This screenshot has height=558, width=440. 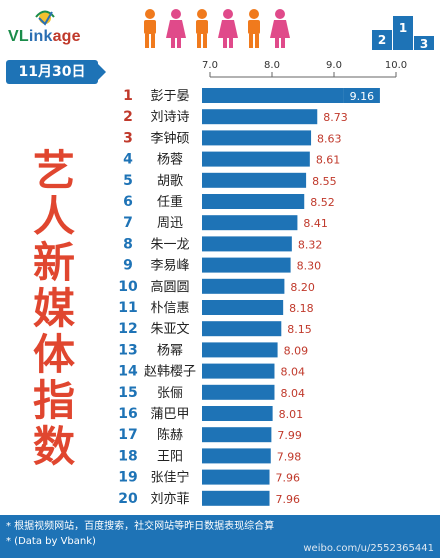 What do you see at coordinates (128, 244) in the screenshot?
I see `rank-label: 8` at bounding box center [128, 244].